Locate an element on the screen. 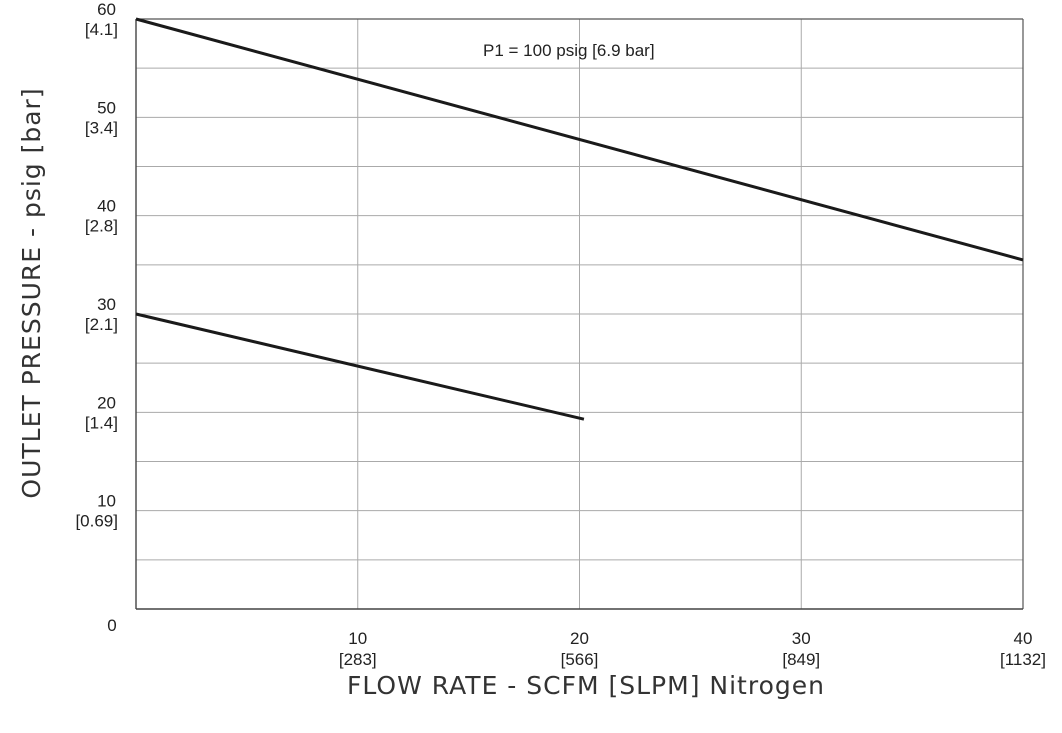  x-tick-sublabel: [849] is located at coordinates (801, 659).